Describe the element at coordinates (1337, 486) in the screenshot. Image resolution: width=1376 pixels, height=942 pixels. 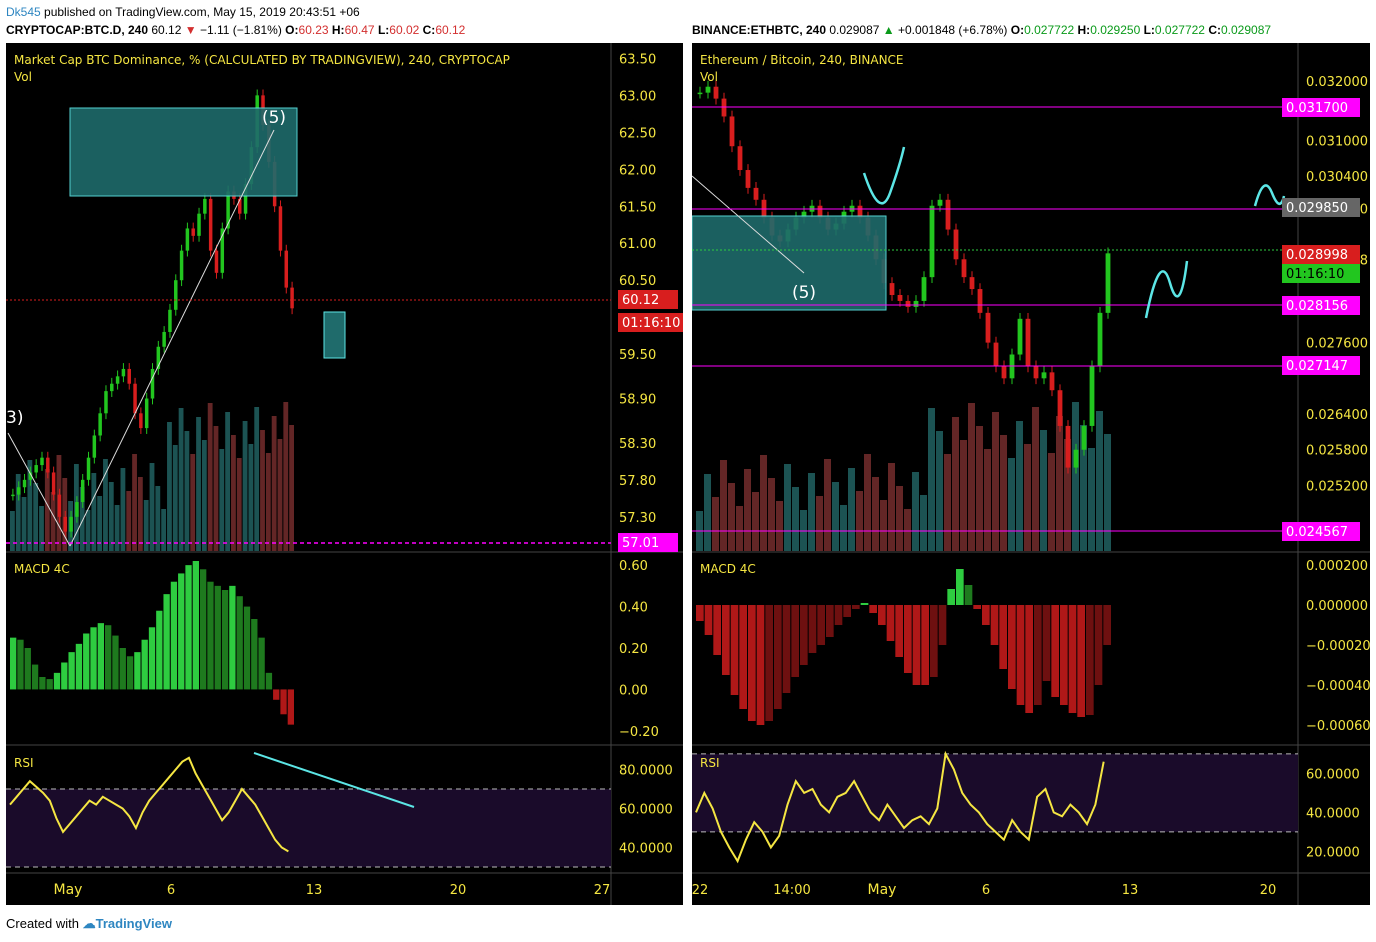
I see `price-tick: 0.025200` at that location.